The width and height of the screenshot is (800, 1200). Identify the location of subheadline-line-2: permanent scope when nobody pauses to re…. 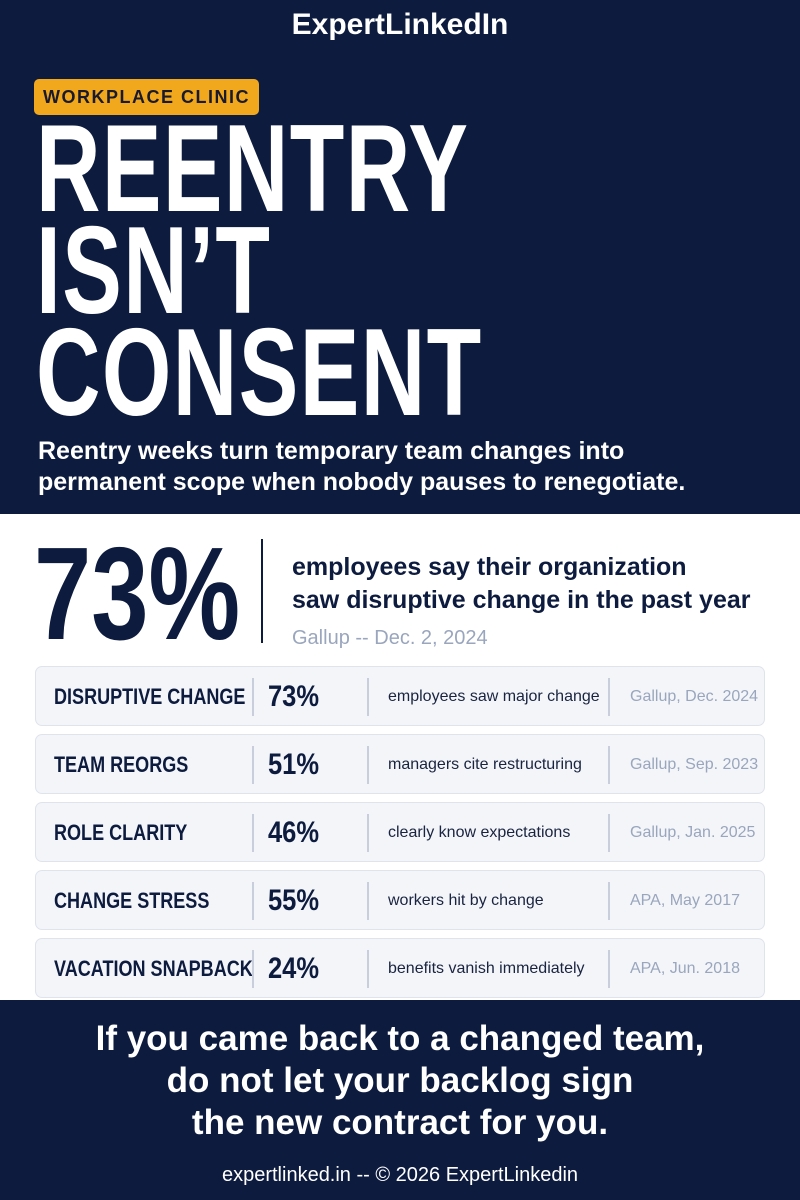
(362, 482).